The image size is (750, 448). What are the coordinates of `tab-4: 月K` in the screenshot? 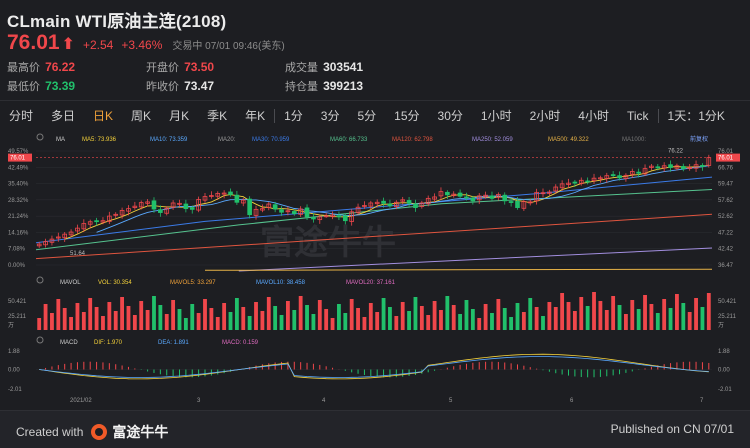 It's located at (179, 116).